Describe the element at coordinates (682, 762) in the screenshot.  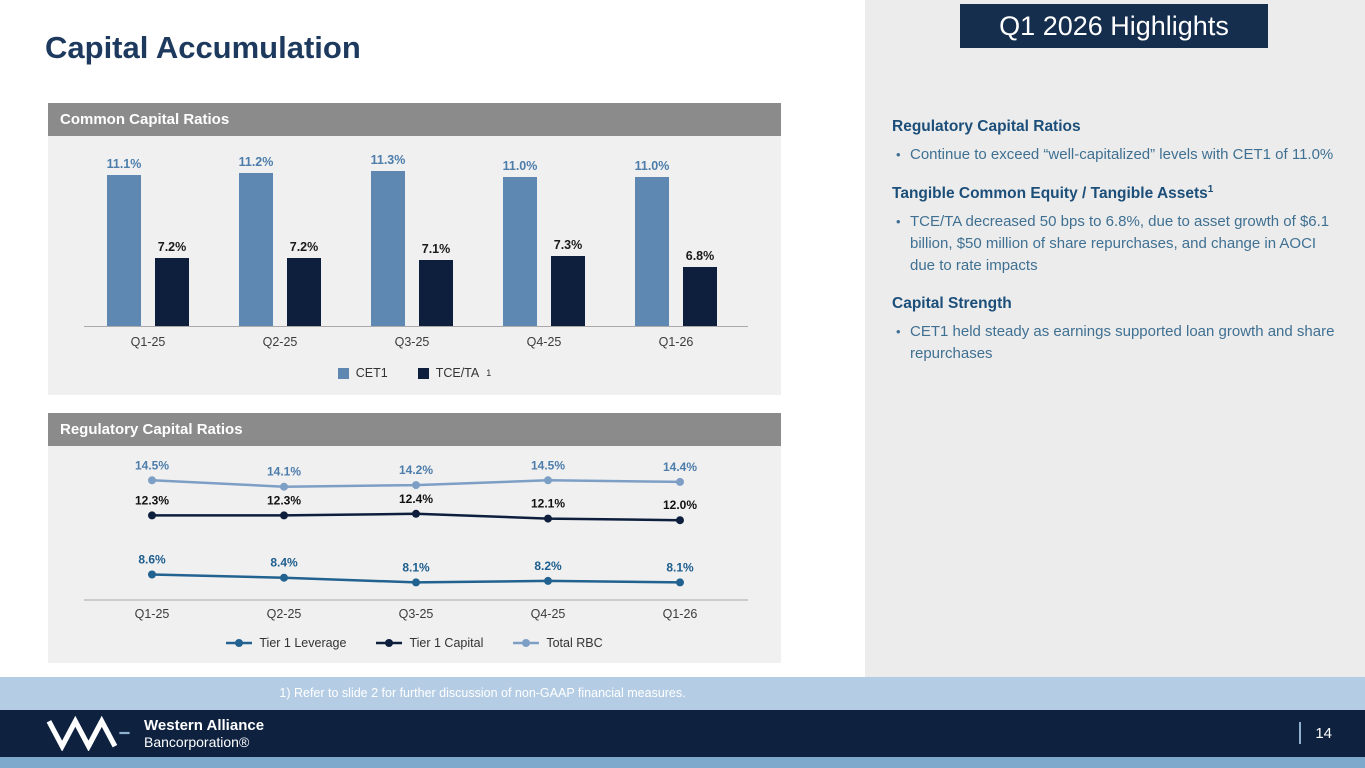
I see `bottom-accent-strip` at that location.